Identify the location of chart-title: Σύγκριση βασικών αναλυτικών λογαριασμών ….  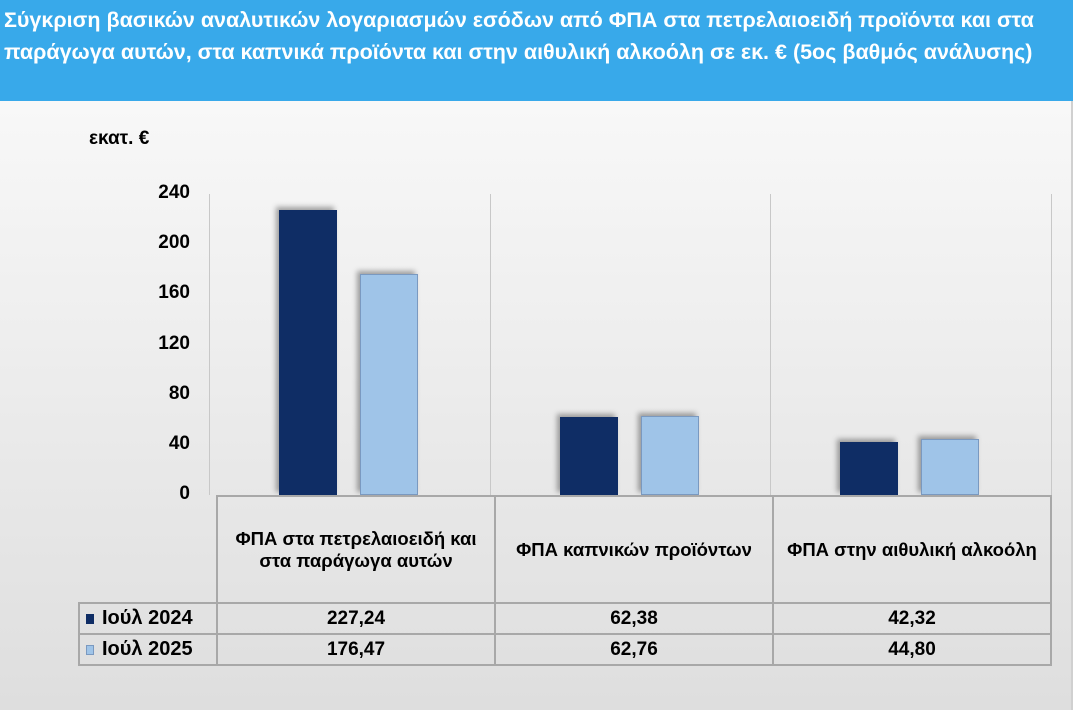
(519, 36).